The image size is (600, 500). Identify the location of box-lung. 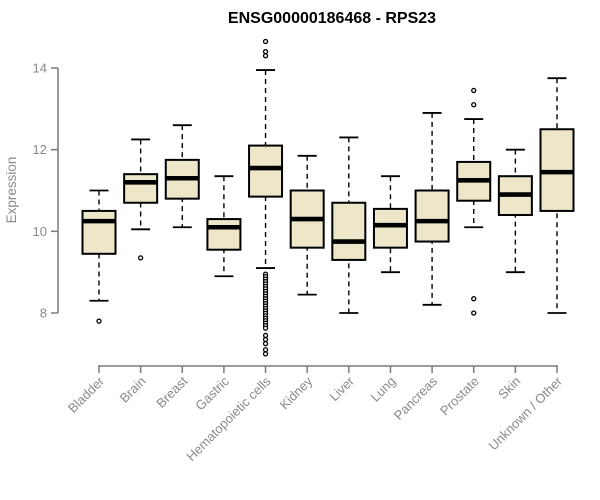
(390, 224).